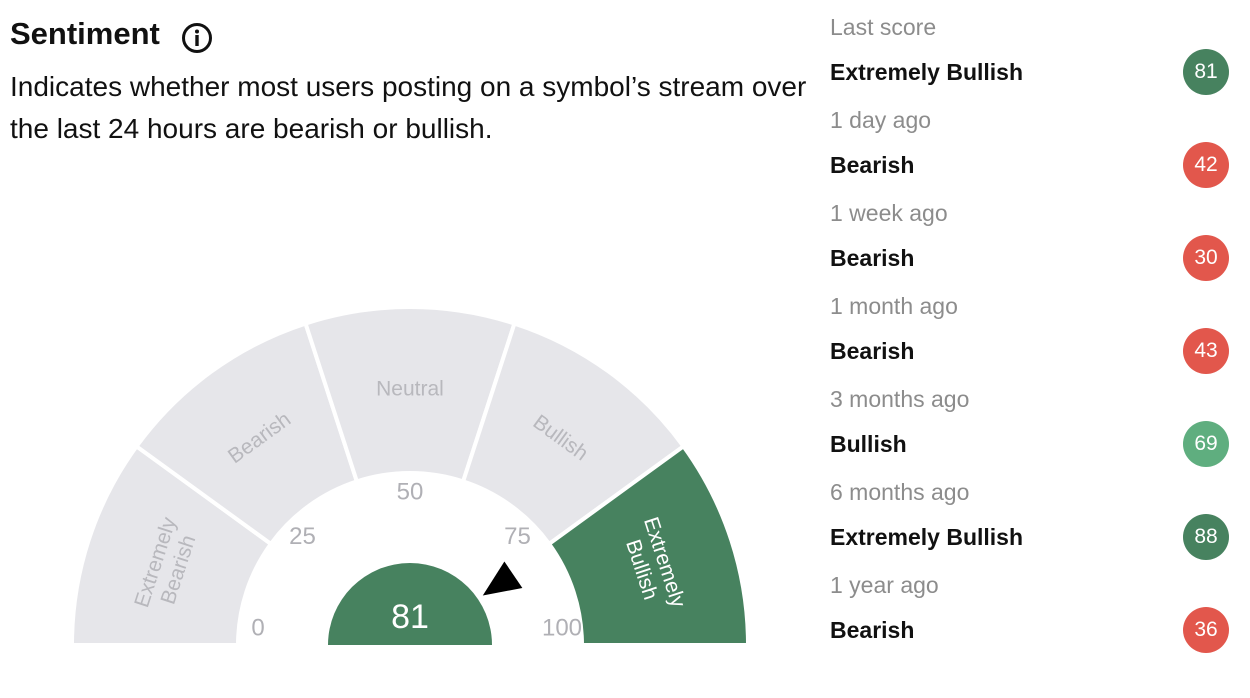  I want to click on period-label: 1 day ago, so click(881, 120).